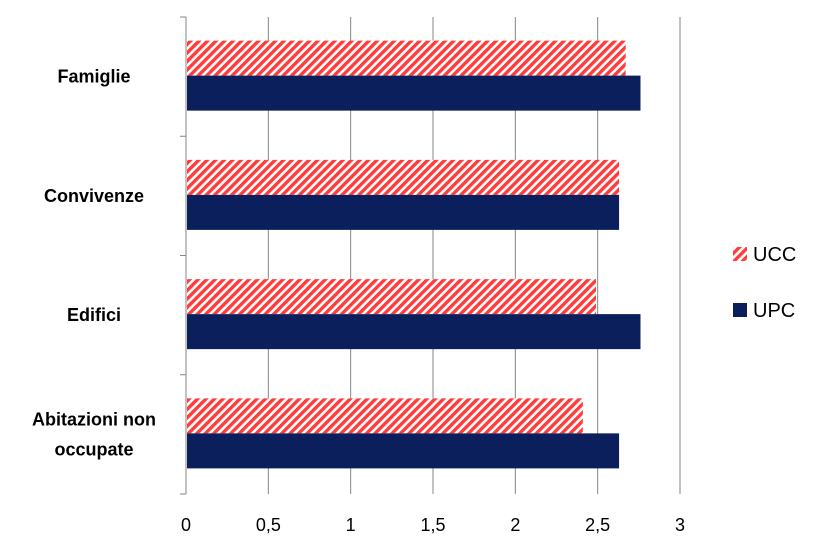 The height and width of the screenshot is (547, 818). I want to click on axes, so click(183, 255).